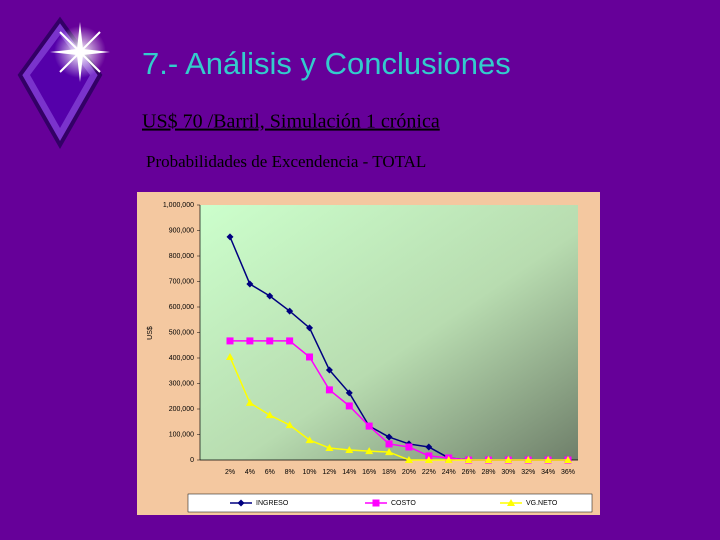  I want to click on y-tick-label: 900,000, so click(181, 230).